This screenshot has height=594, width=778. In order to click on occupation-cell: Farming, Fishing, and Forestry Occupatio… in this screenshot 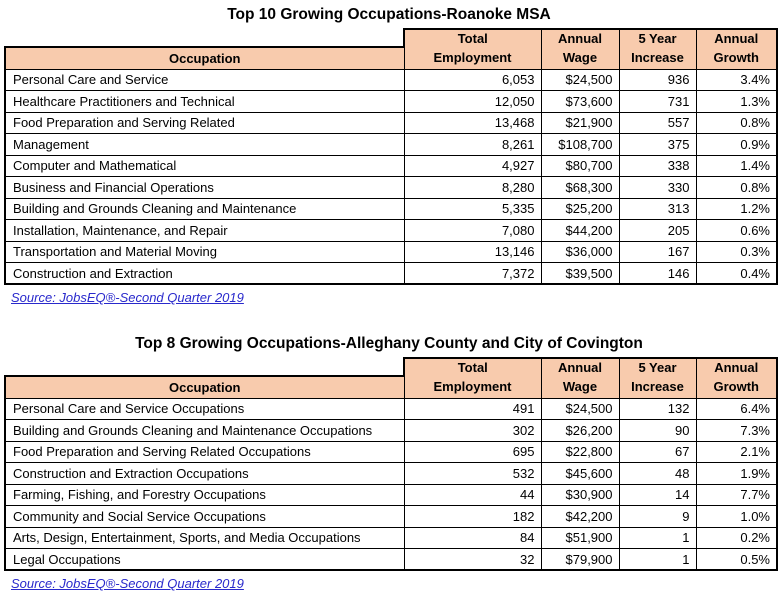, I will do `click(204, 494)`.